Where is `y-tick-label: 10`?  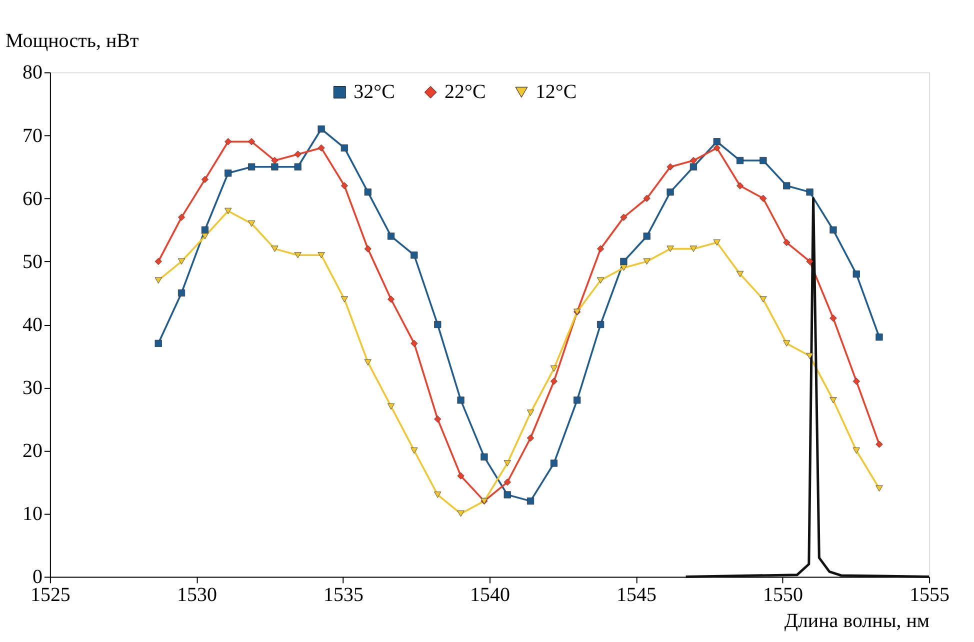 y-tick-label: 10 is located at coordinates (32, 514).